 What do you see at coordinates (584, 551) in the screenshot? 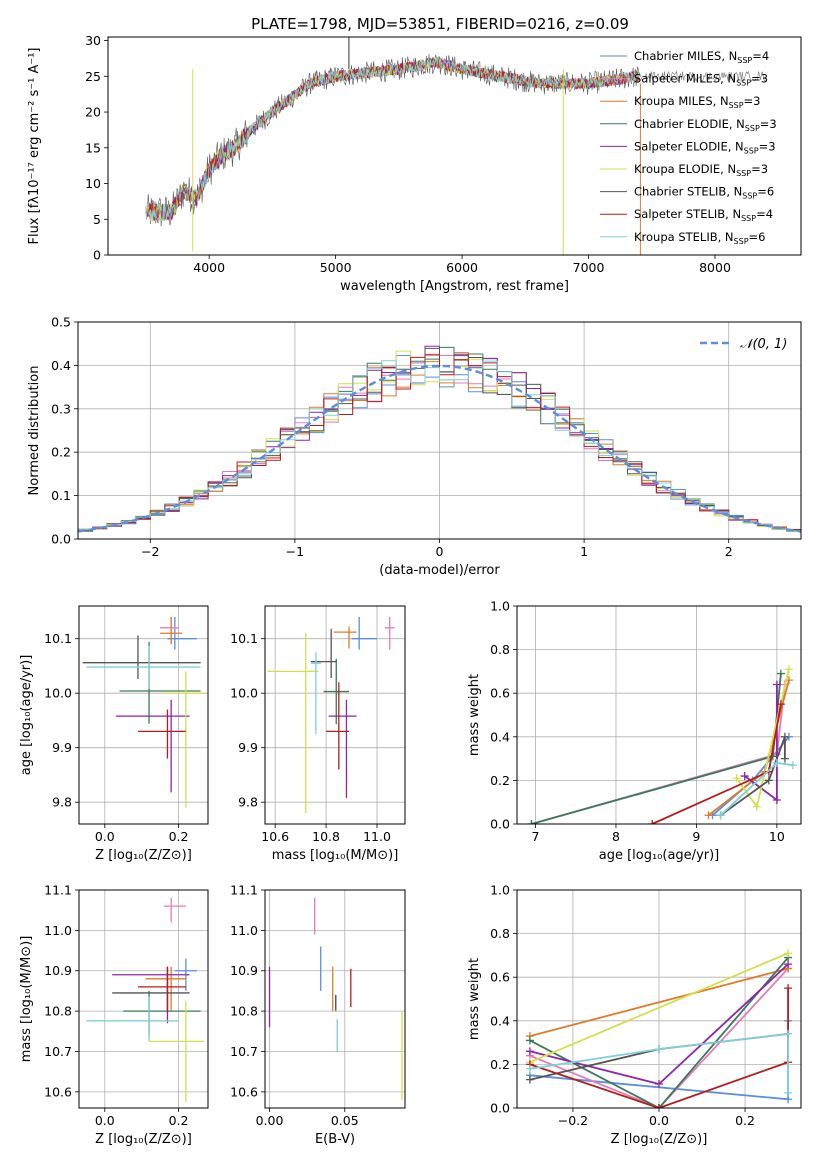
I see `x-tick-label: 1` at bounding box center [584, 551].